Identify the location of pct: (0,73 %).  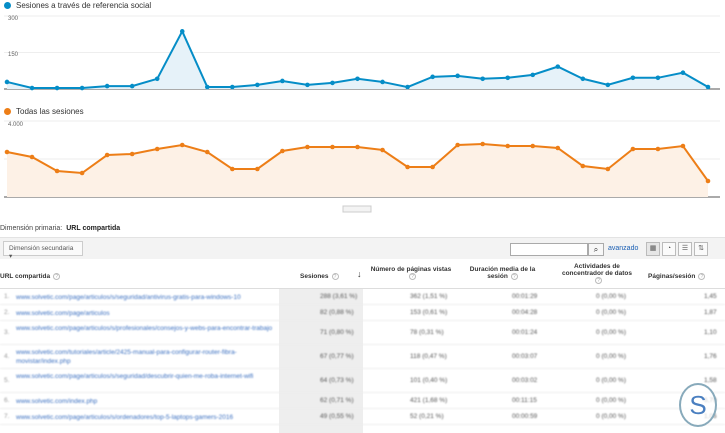
(341, 380).